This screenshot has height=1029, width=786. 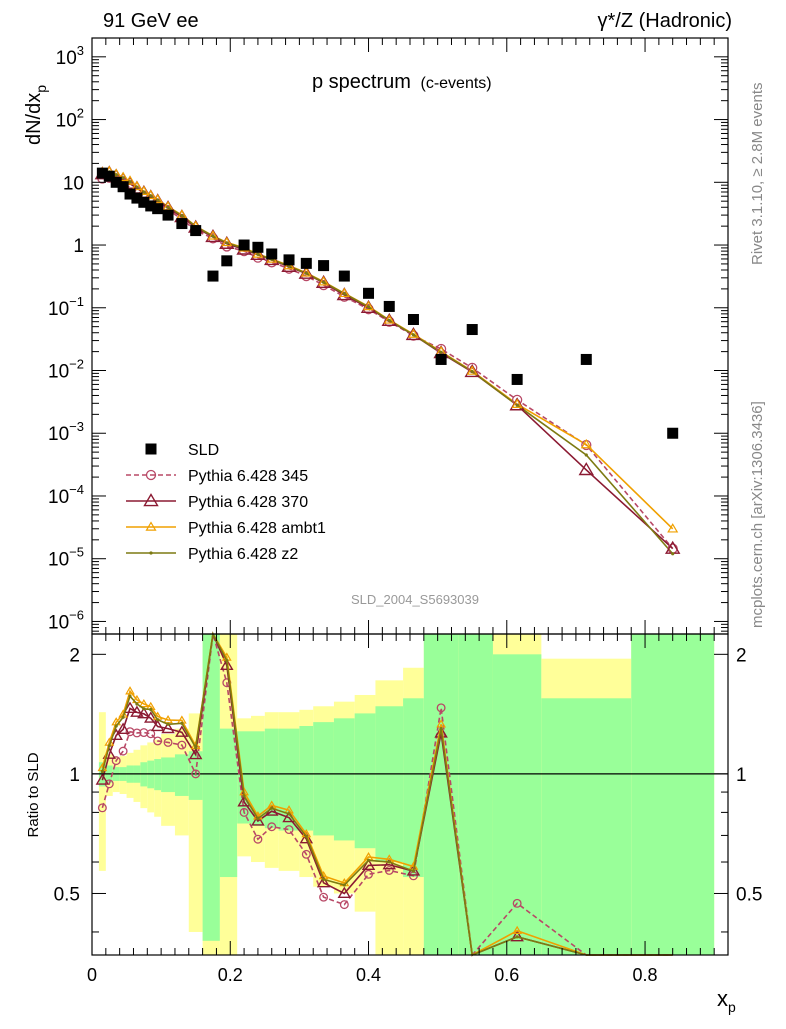 What do you see at coordinates (66, 620) in the screenshot?
I see `y-tick-label: 10⁻⁶` at bounding box center [66, 620].